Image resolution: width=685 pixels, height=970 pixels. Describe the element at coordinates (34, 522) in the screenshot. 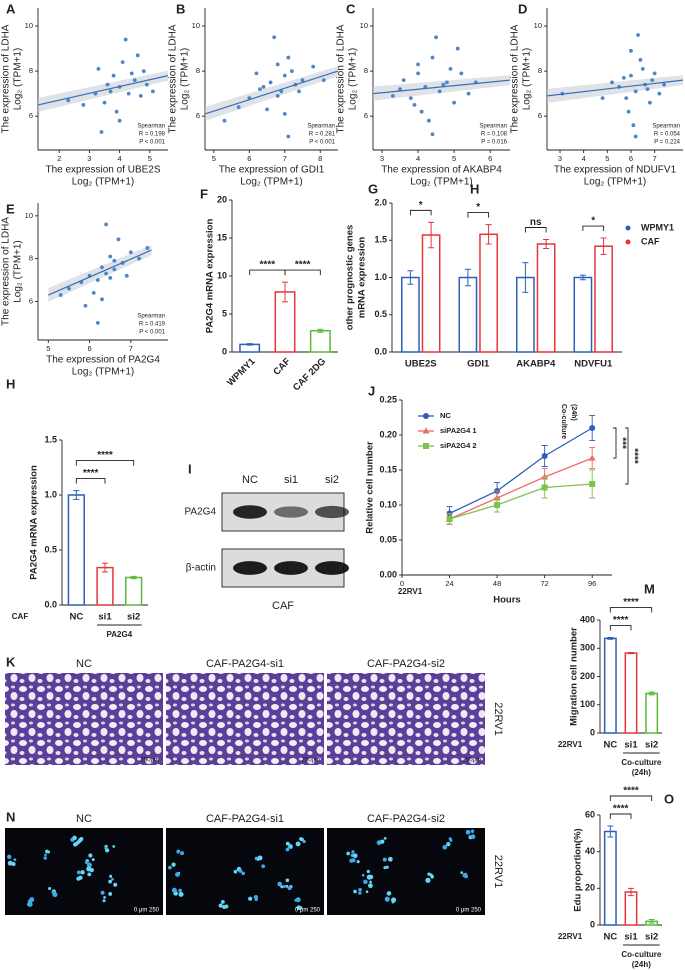

I see `y-axis-label: PA2G4 mRNA expression` at that location.